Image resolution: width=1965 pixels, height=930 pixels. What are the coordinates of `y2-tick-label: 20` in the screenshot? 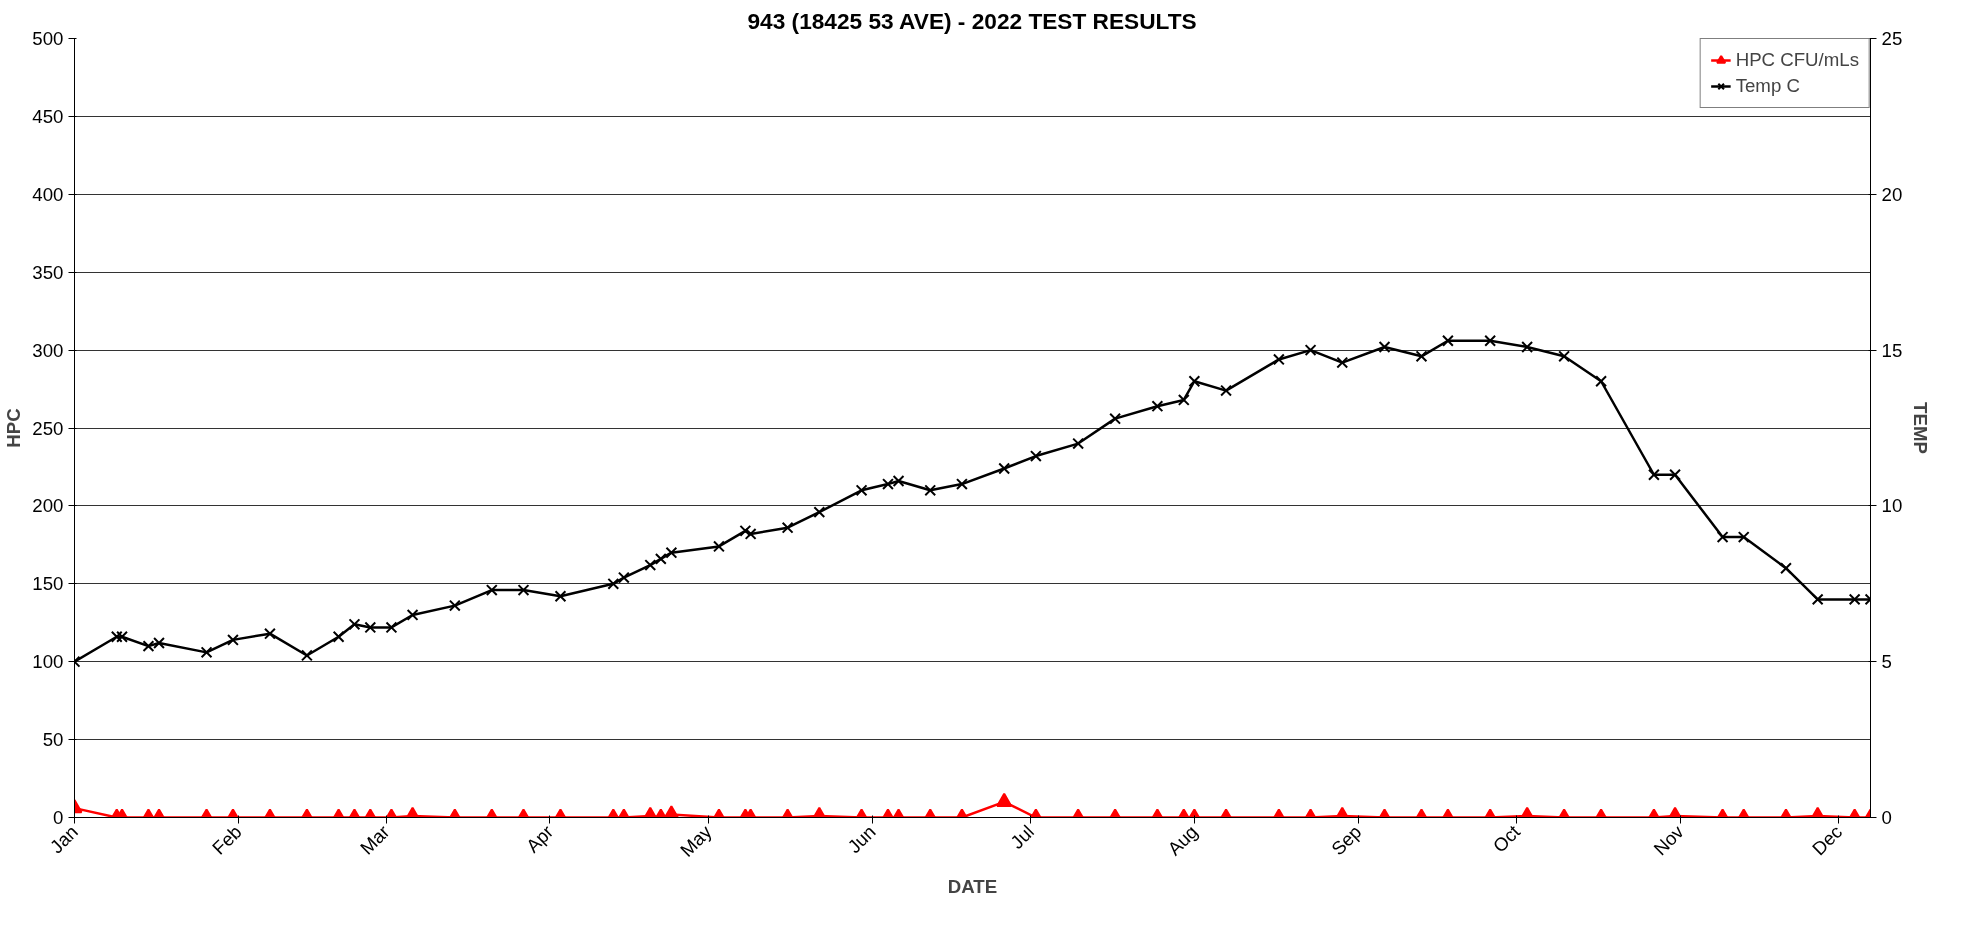 It's located at (1892, 194).